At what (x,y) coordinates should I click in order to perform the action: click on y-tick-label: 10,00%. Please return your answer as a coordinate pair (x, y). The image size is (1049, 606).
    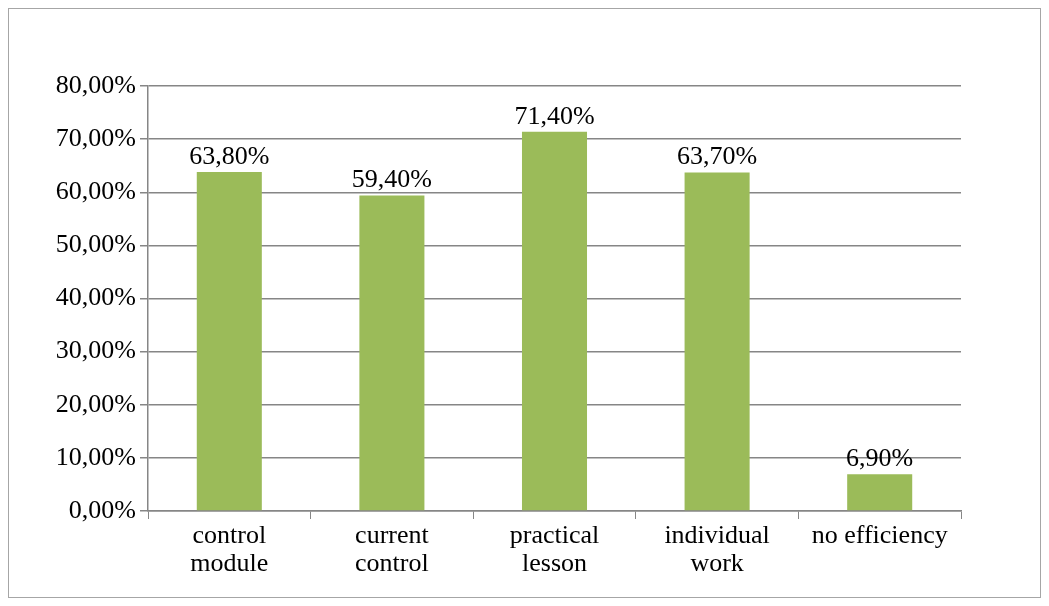
    Looking at the image, I should click on (95, 456).